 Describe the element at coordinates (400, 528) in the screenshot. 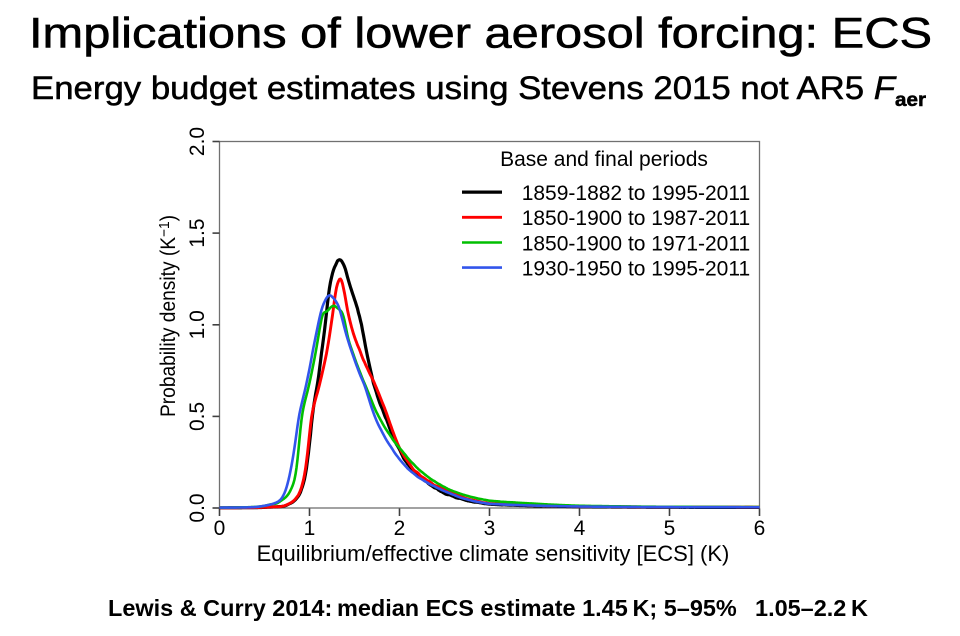

I see `svg-text: 2` at that location.